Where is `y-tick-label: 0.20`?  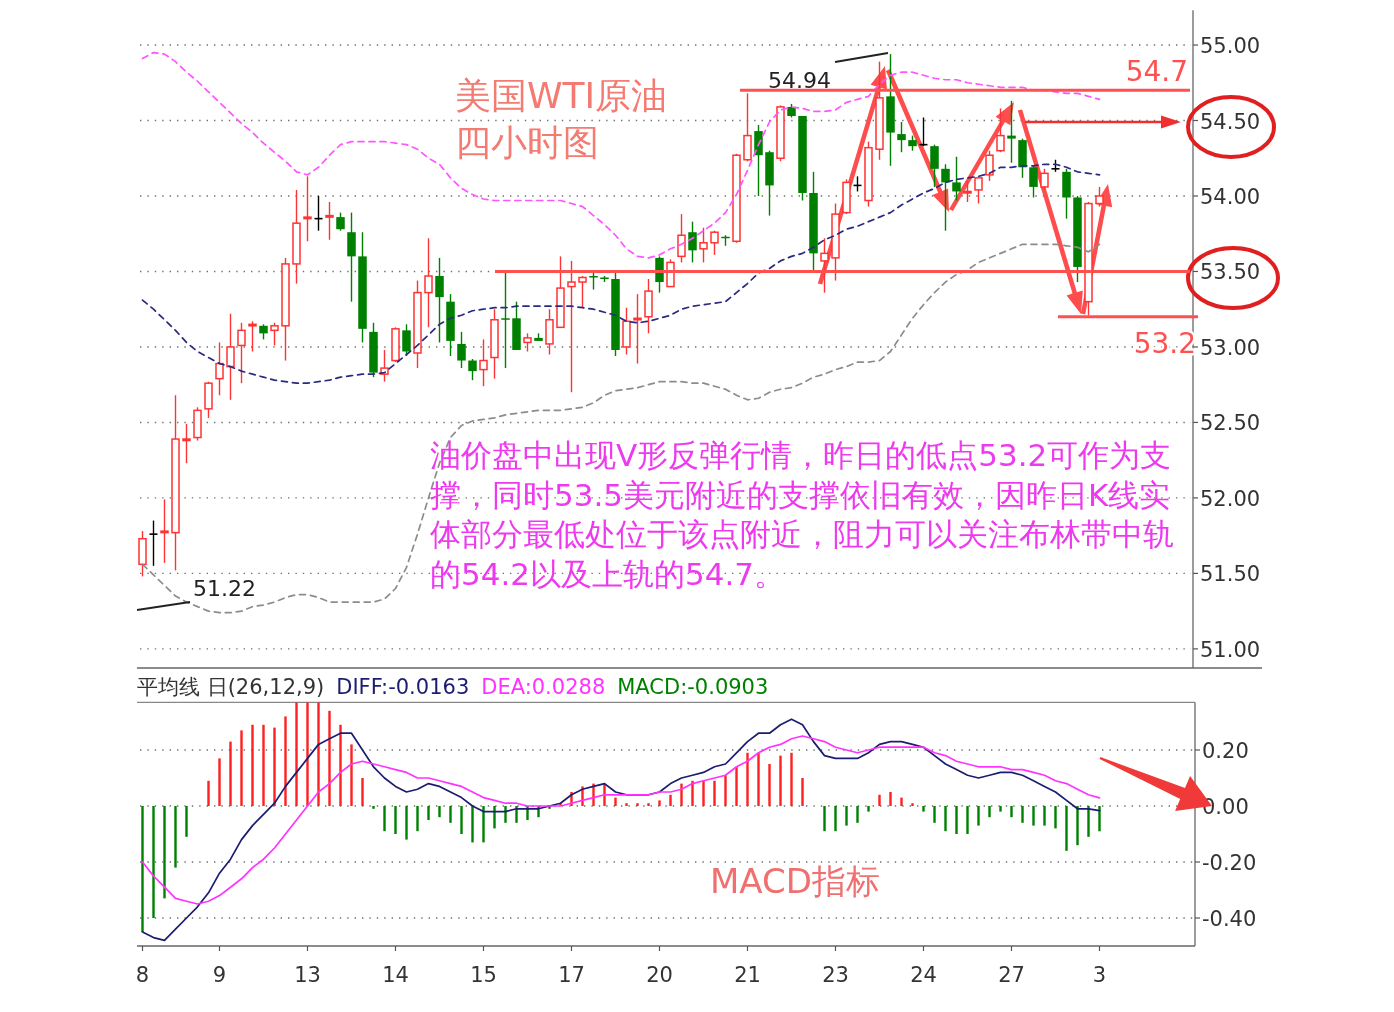 y-tick-label: 0.20 is located at coordinates (1225, 751).